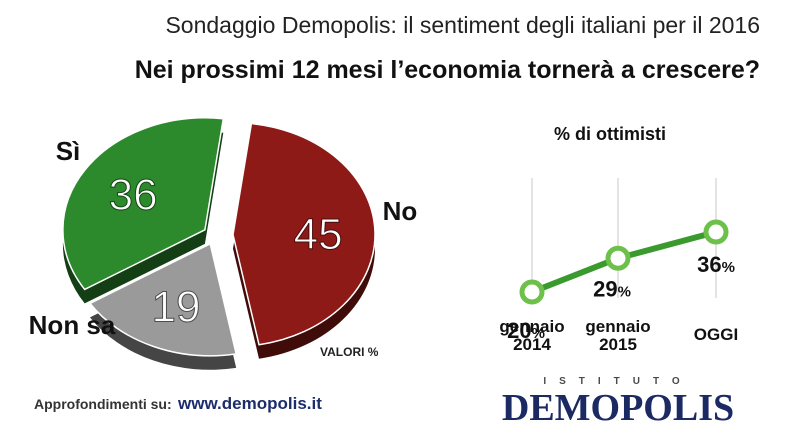 The height and width of the screenshot is (440, 800). I want to click on footer-label: Approfondimenti su:, so click(103, 404).